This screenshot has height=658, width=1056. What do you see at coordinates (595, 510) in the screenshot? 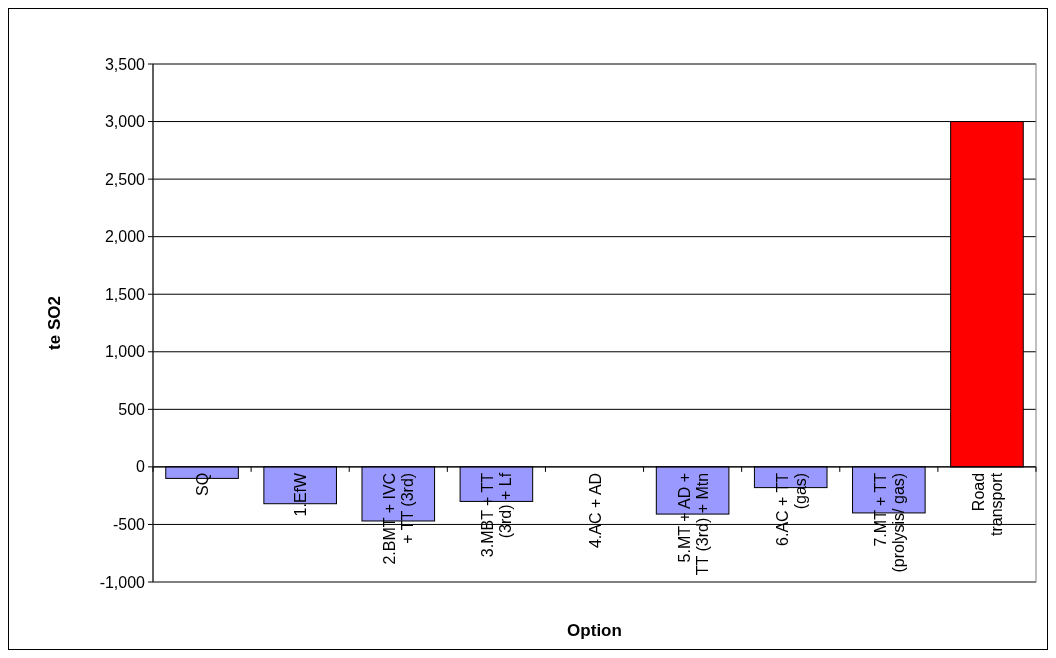
I see `x-tick-label: 4.AC + AD` at bounding box center [595, 510].